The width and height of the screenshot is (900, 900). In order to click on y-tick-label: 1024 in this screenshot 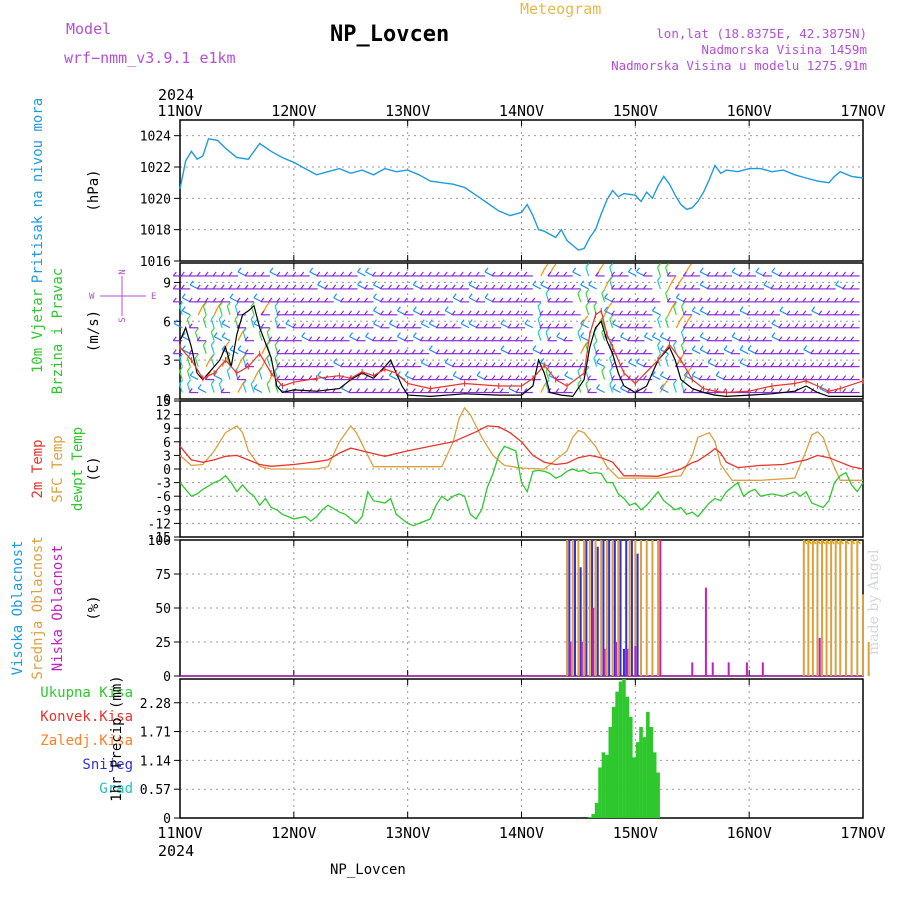, I will do `click(155, 137)`.